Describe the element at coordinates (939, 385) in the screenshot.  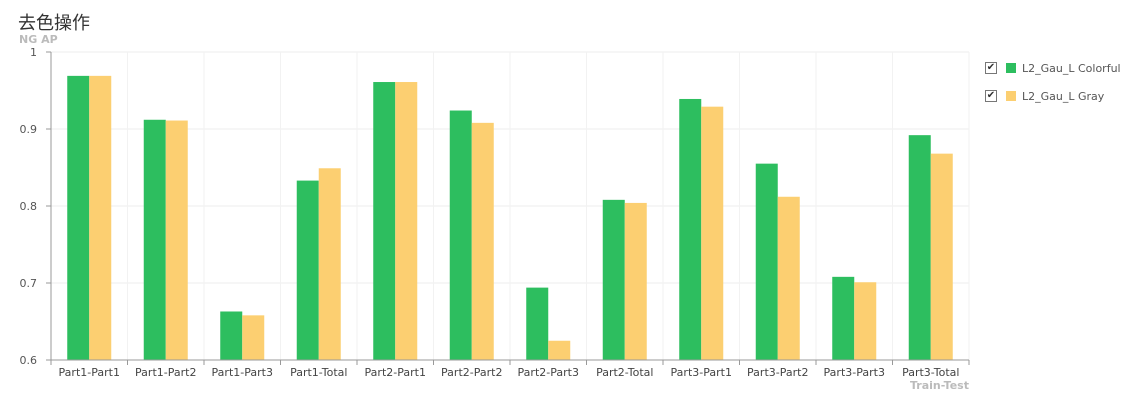
I see `x-axis-title: Train-Test` at that location.